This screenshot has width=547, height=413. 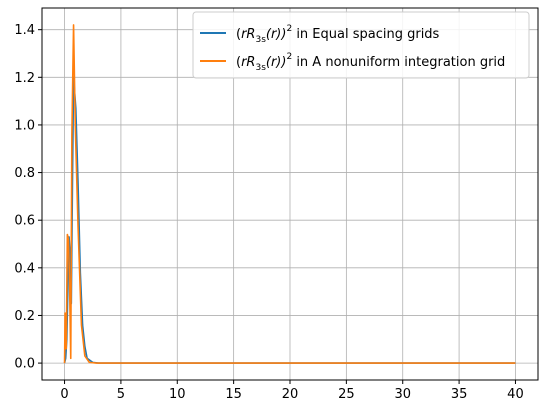 What do you see at coordinates (24, 125) in the screenshot?
I see `y-tick-label: 1.0` at bounding box center [24, 125].